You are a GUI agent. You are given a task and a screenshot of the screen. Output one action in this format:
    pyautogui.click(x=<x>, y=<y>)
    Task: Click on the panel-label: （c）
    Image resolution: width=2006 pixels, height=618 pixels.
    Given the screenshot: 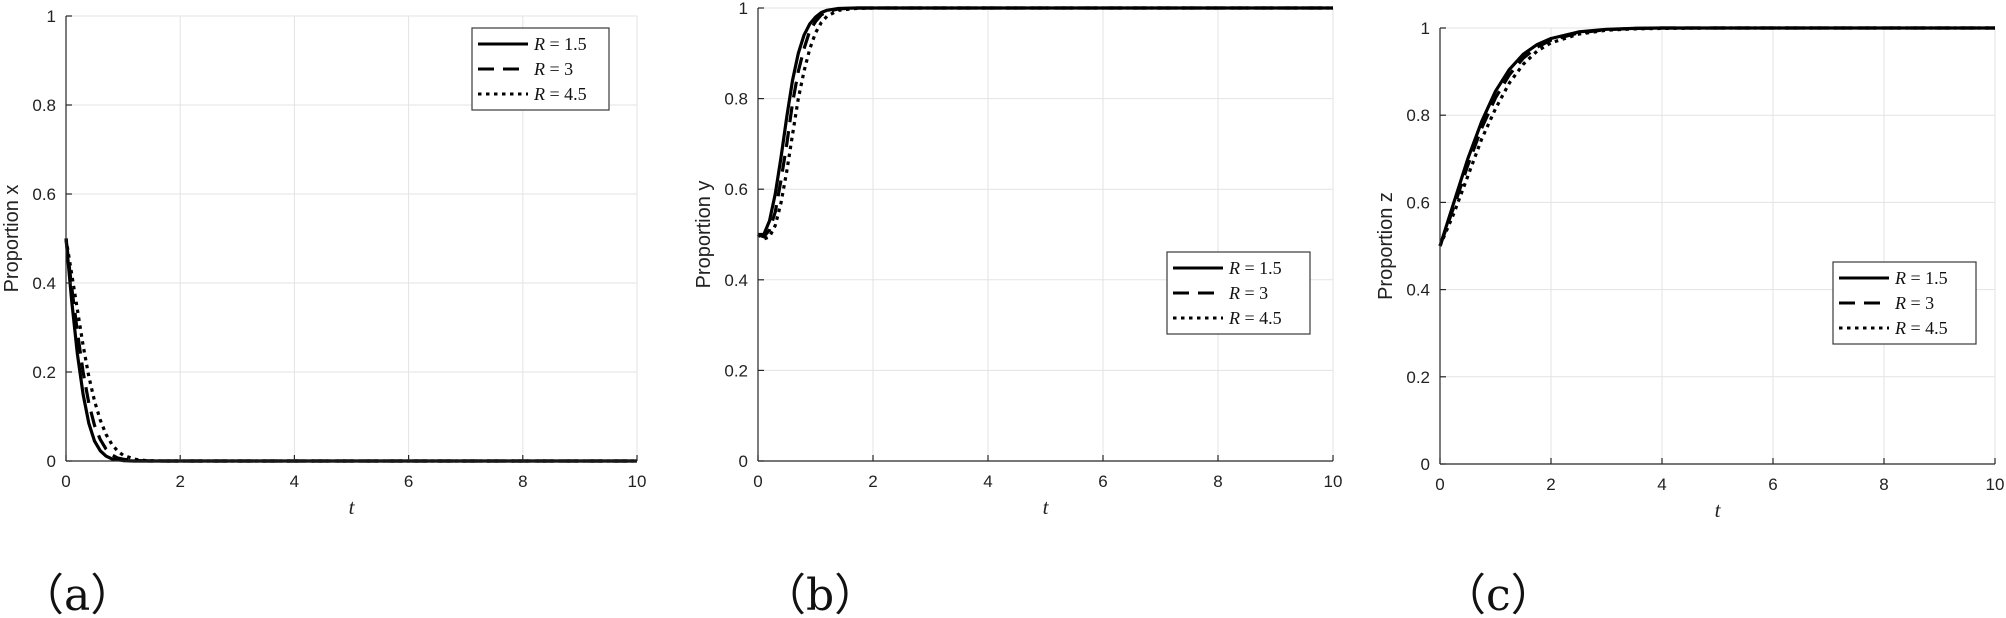 What is the action you would take?
    pyautogui.click(x=1498, y=594)
    